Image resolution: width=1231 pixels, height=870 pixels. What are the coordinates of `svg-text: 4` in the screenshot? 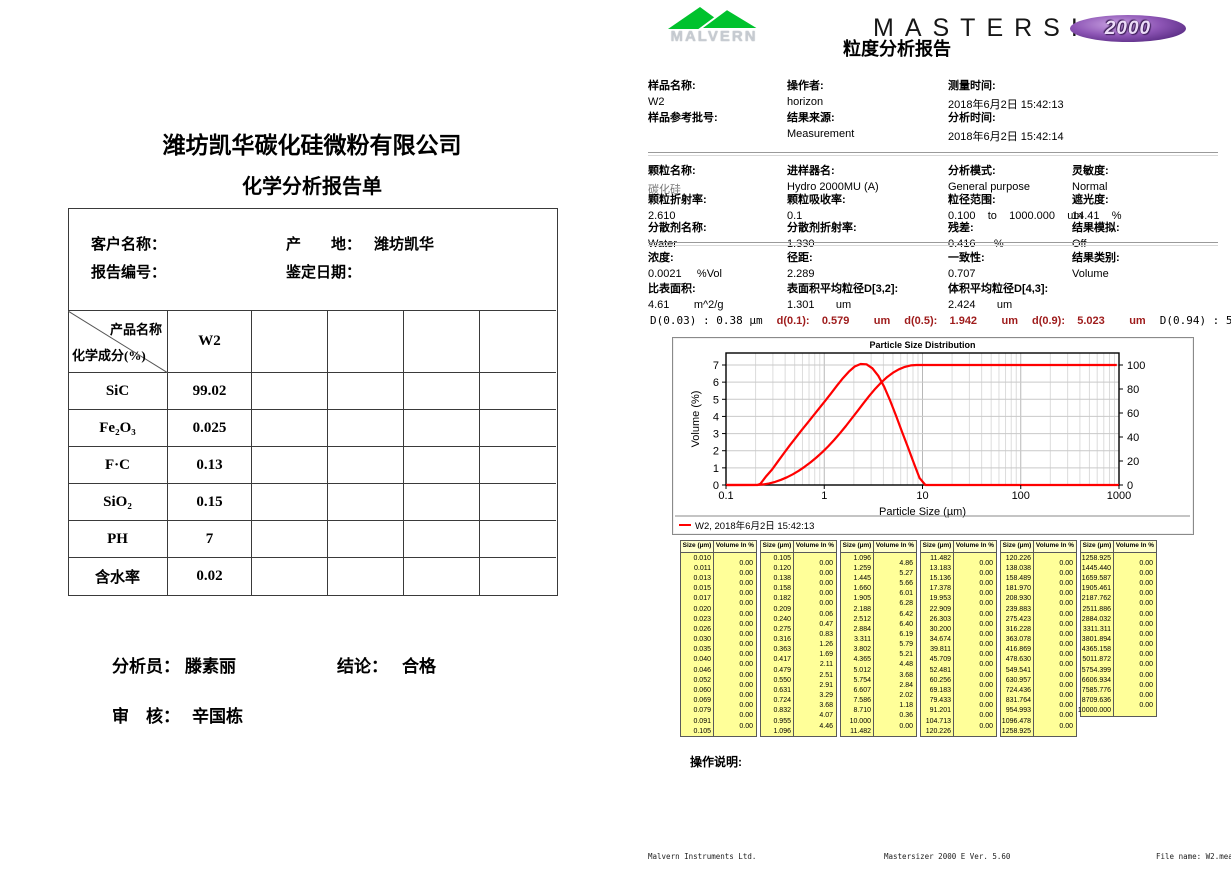 It's located at (716, 417).